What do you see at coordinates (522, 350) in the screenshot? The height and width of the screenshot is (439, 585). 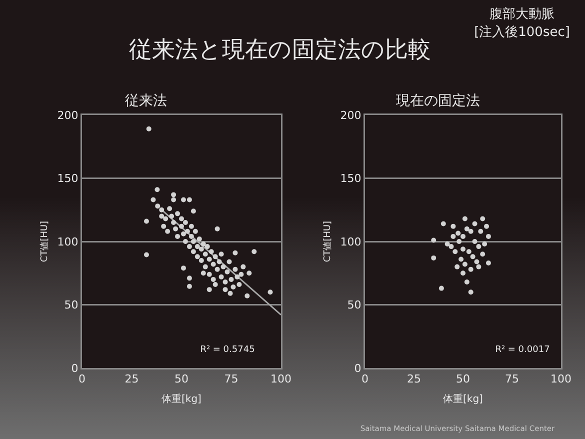 I see `annotation: R² = 0.0017` at bounding box center [522, 350].